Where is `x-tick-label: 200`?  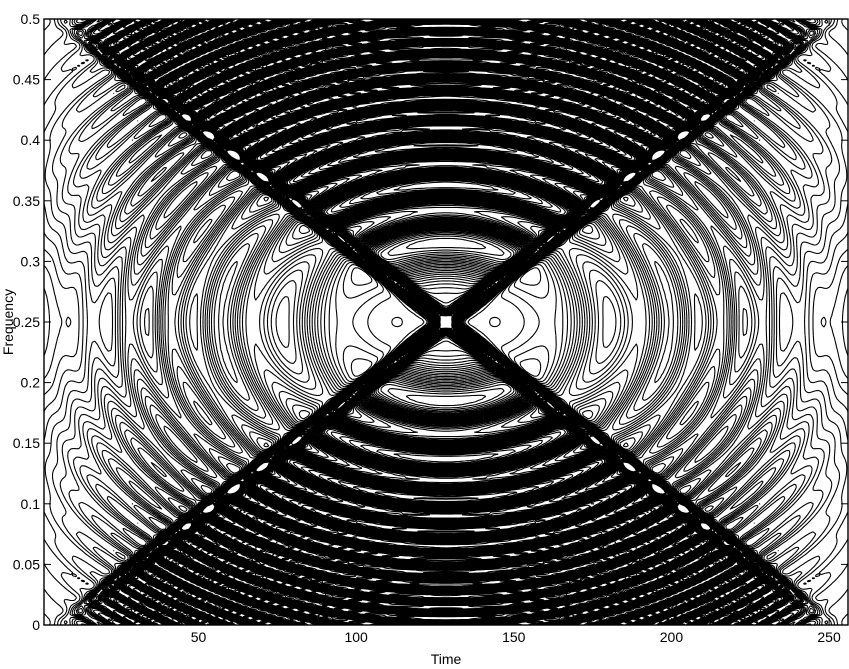 x-tick-label: 200 is located at coordinates (672, 637).